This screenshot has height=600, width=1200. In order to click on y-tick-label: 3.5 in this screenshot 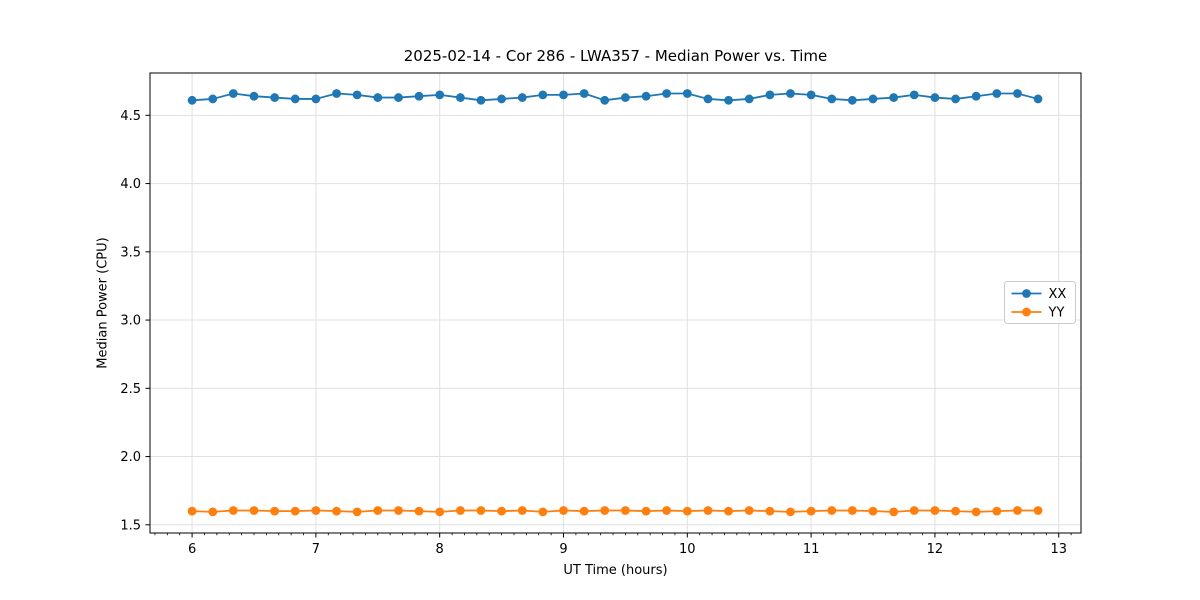, I will do `click(130, 252)`.